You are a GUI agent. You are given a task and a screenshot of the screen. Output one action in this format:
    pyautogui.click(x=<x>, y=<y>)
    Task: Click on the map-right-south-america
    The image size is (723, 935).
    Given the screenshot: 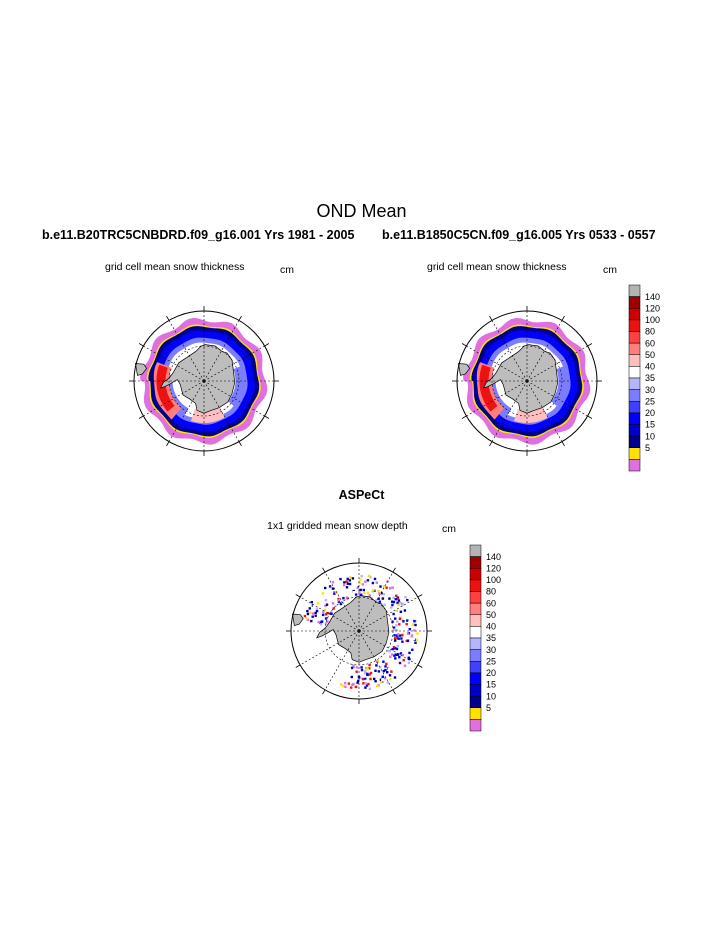 What is the action you would take?
    pyautogui.click(x=464, y=369)
    